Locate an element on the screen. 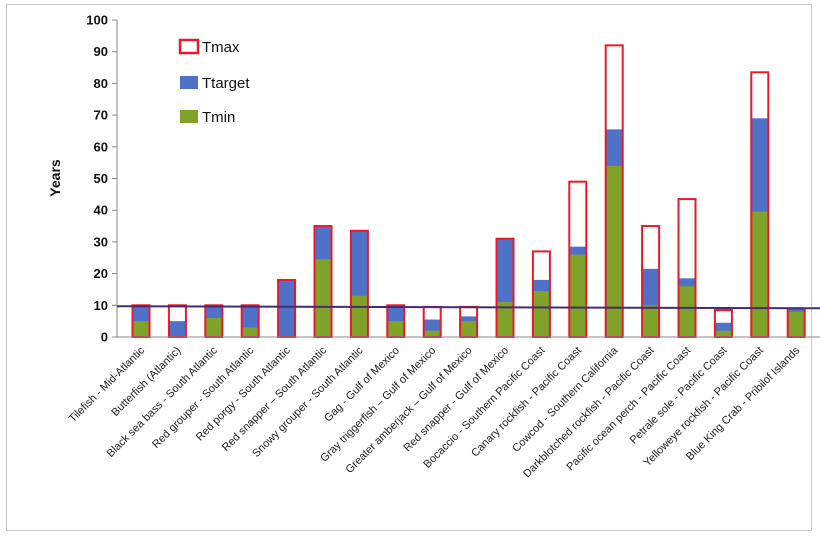 The height and width of the screenshot is (539, 820). y-axis-label: Years is located at coordinates (55, 178).